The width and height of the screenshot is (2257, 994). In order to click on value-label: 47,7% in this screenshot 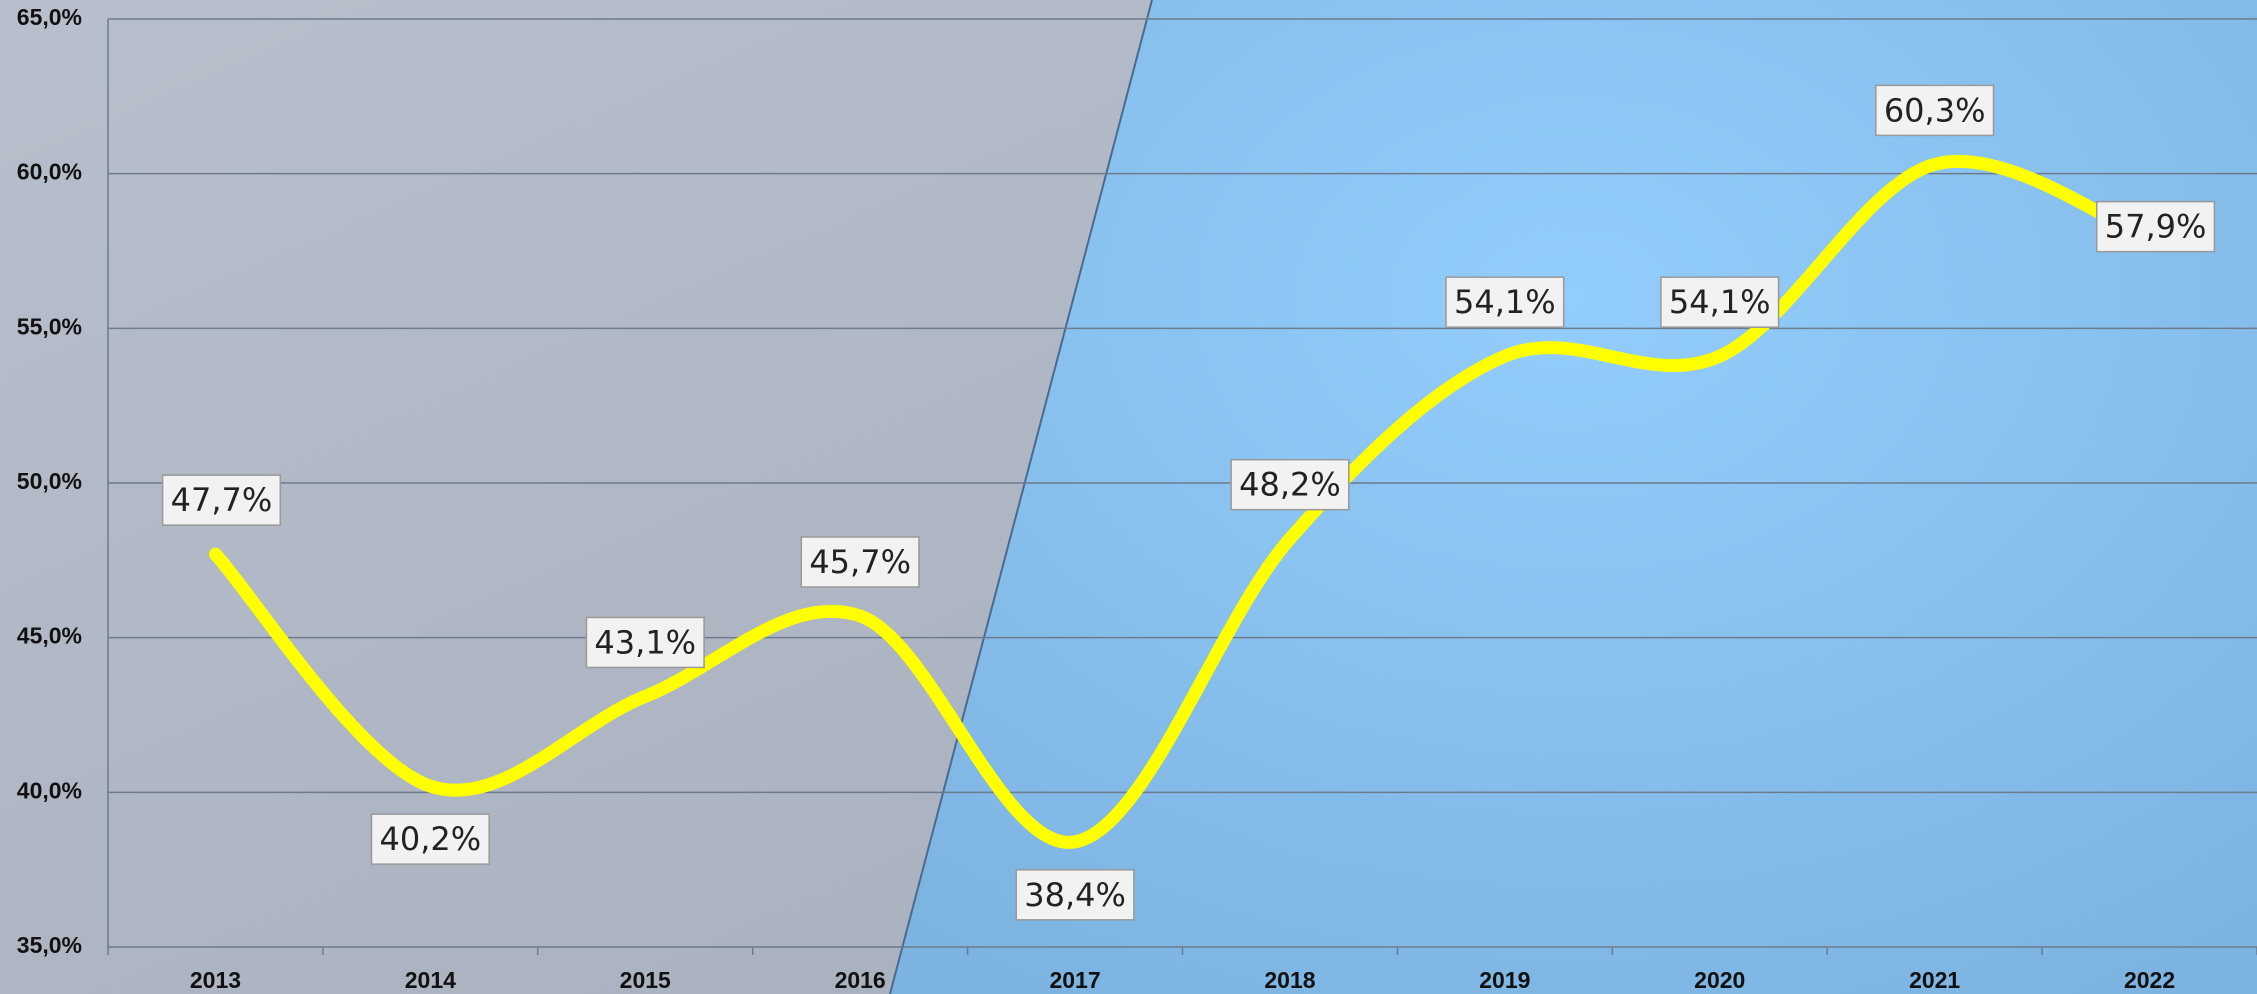, I will do `click(221, 500)`.